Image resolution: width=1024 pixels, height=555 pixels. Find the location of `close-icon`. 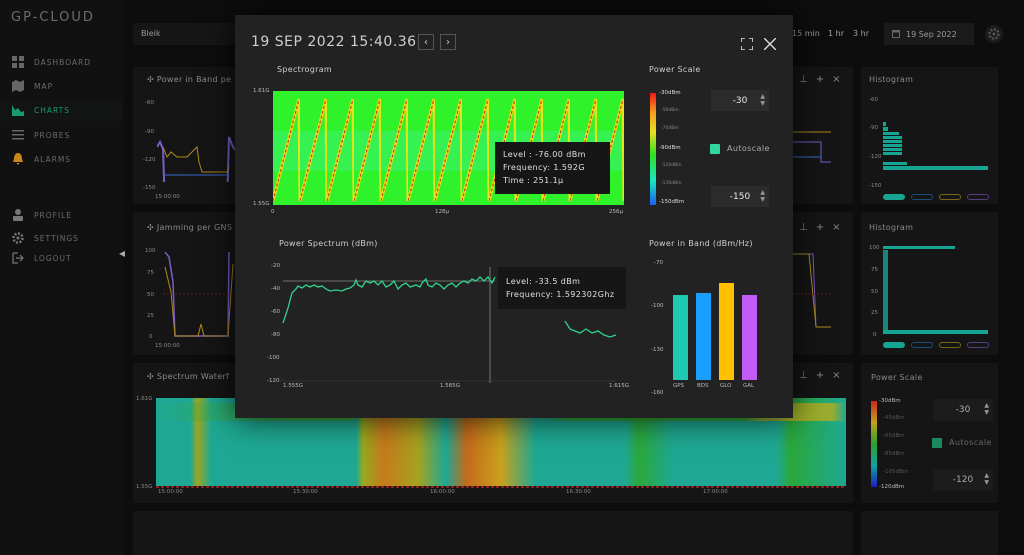

close-icon is located at coordinates (770, 44).